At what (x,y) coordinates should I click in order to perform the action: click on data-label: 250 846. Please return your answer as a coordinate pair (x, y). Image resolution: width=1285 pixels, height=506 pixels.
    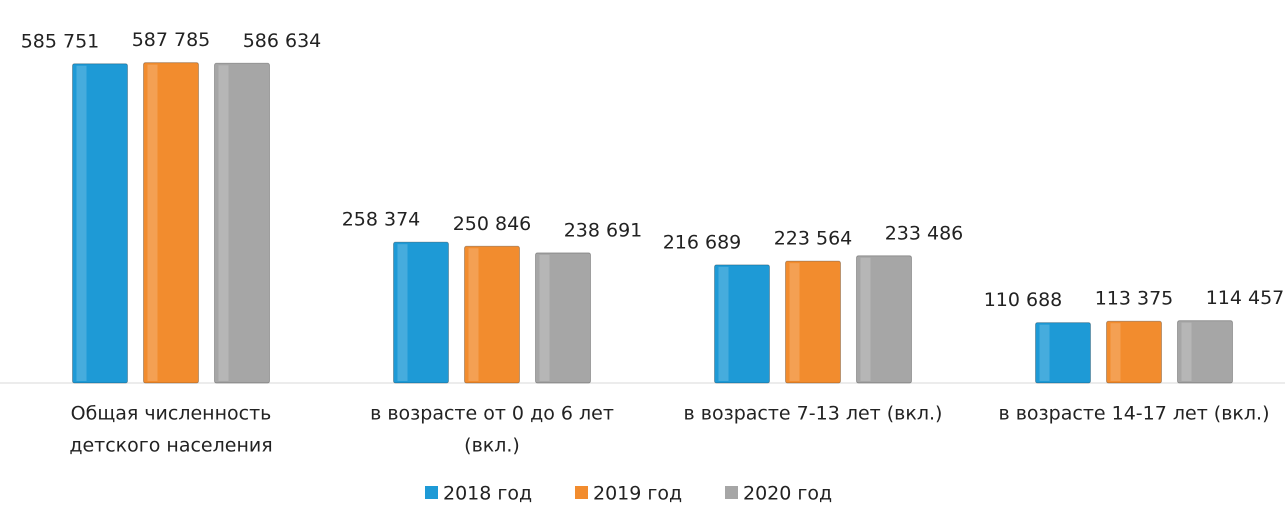
    Looking at the image, I should click on (492, 224).